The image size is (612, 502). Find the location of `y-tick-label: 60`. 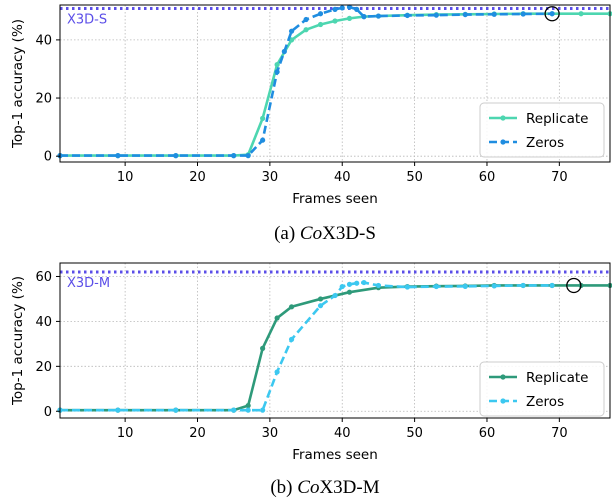

y-tick-label: 60 is located at coordinates (43, 277).